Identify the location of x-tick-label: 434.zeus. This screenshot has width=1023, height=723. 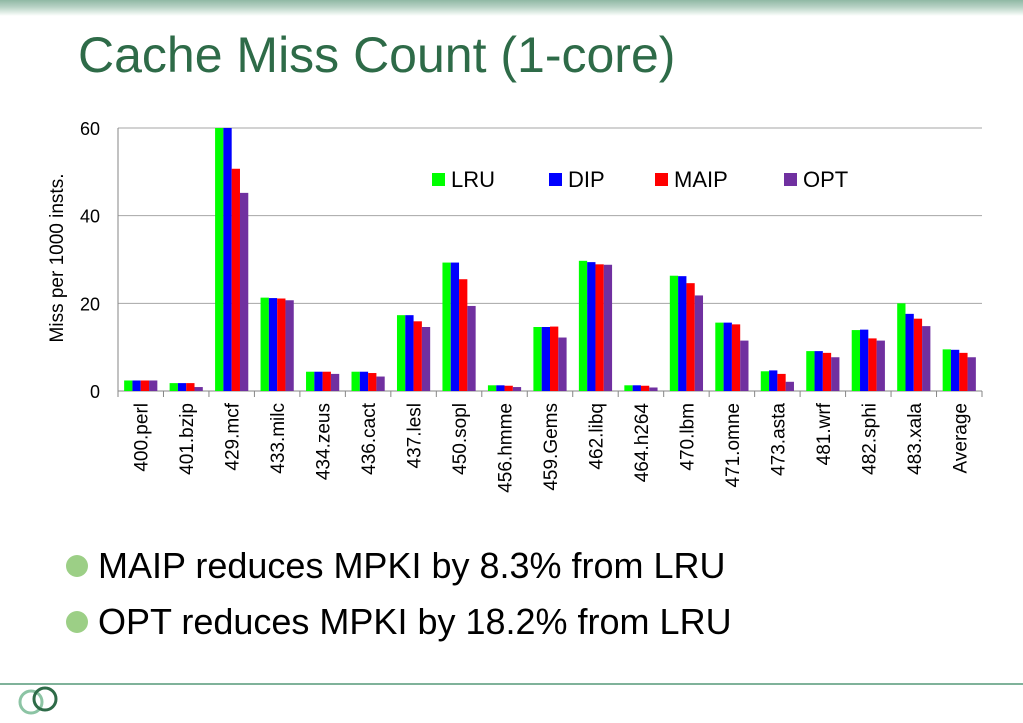
(324, 441).